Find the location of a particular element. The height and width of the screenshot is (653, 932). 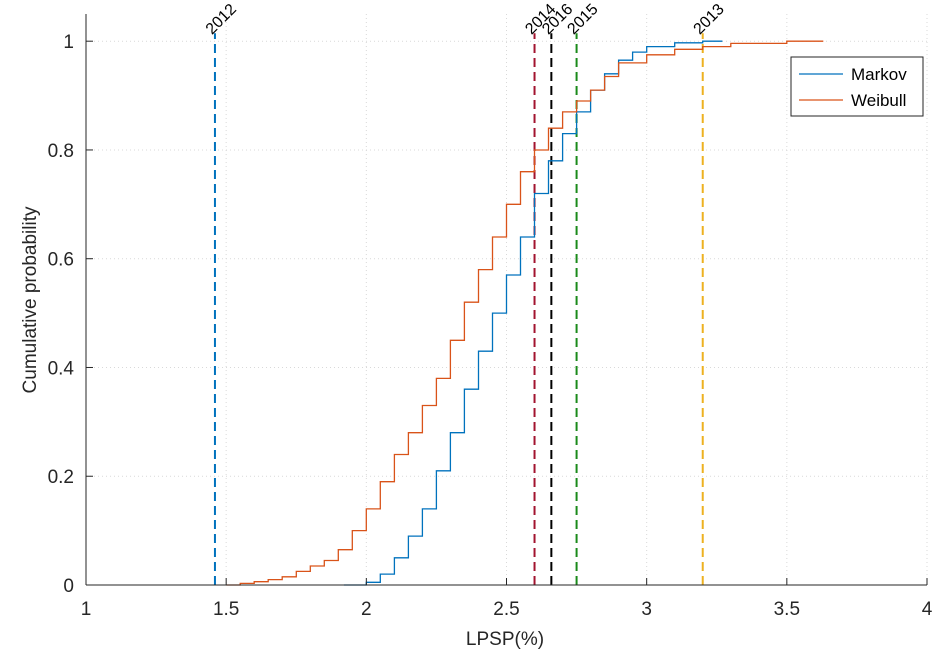

x-tick-label: 2.5 is located at coordinates (506, 609).